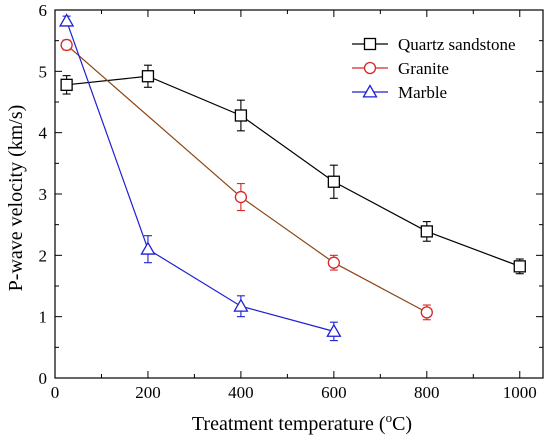  What do you see at coordinates (422, 92) in the screenshot?
I see `legend-label: Marble` at bounding box center [422, 92].